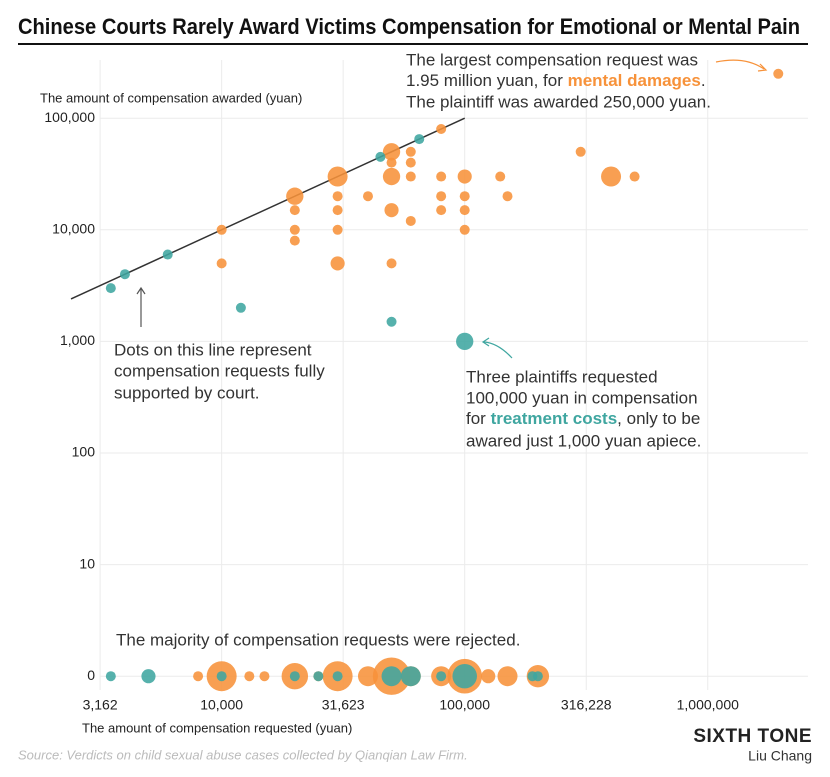 The image size is (830, 777). Describe the element at coordinates (562, 376) in the screenshot. I see `annotation: Three plaintiffs requested` at that location.